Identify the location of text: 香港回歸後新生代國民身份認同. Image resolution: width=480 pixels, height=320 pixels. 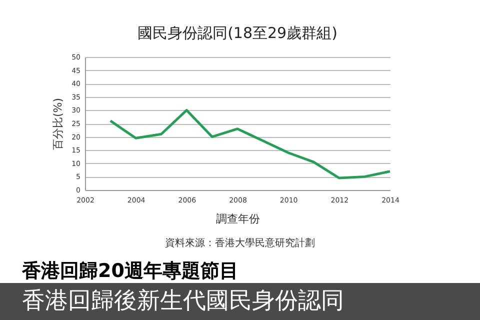
(183, 301).